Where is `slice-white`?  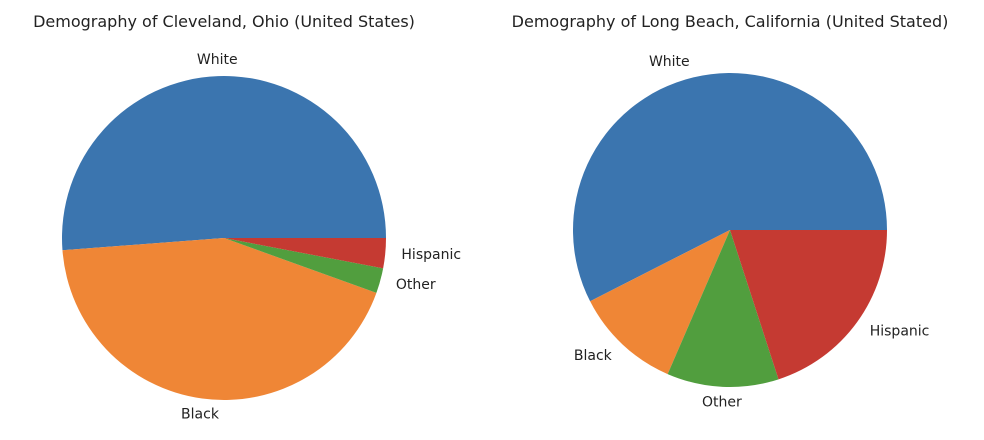 slice-white is located at coordinates (224, 163).